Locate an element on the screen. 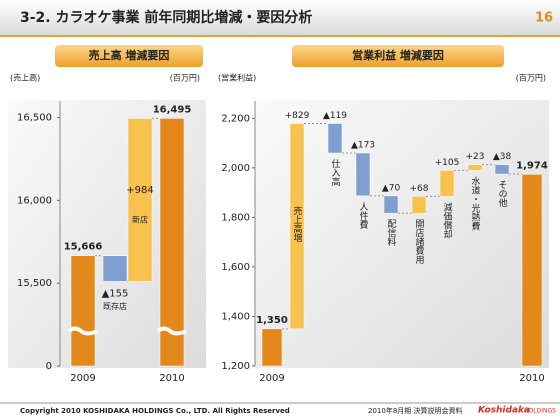  chart-title: 売上高 増減要因 is located at coordinates (129, 55).